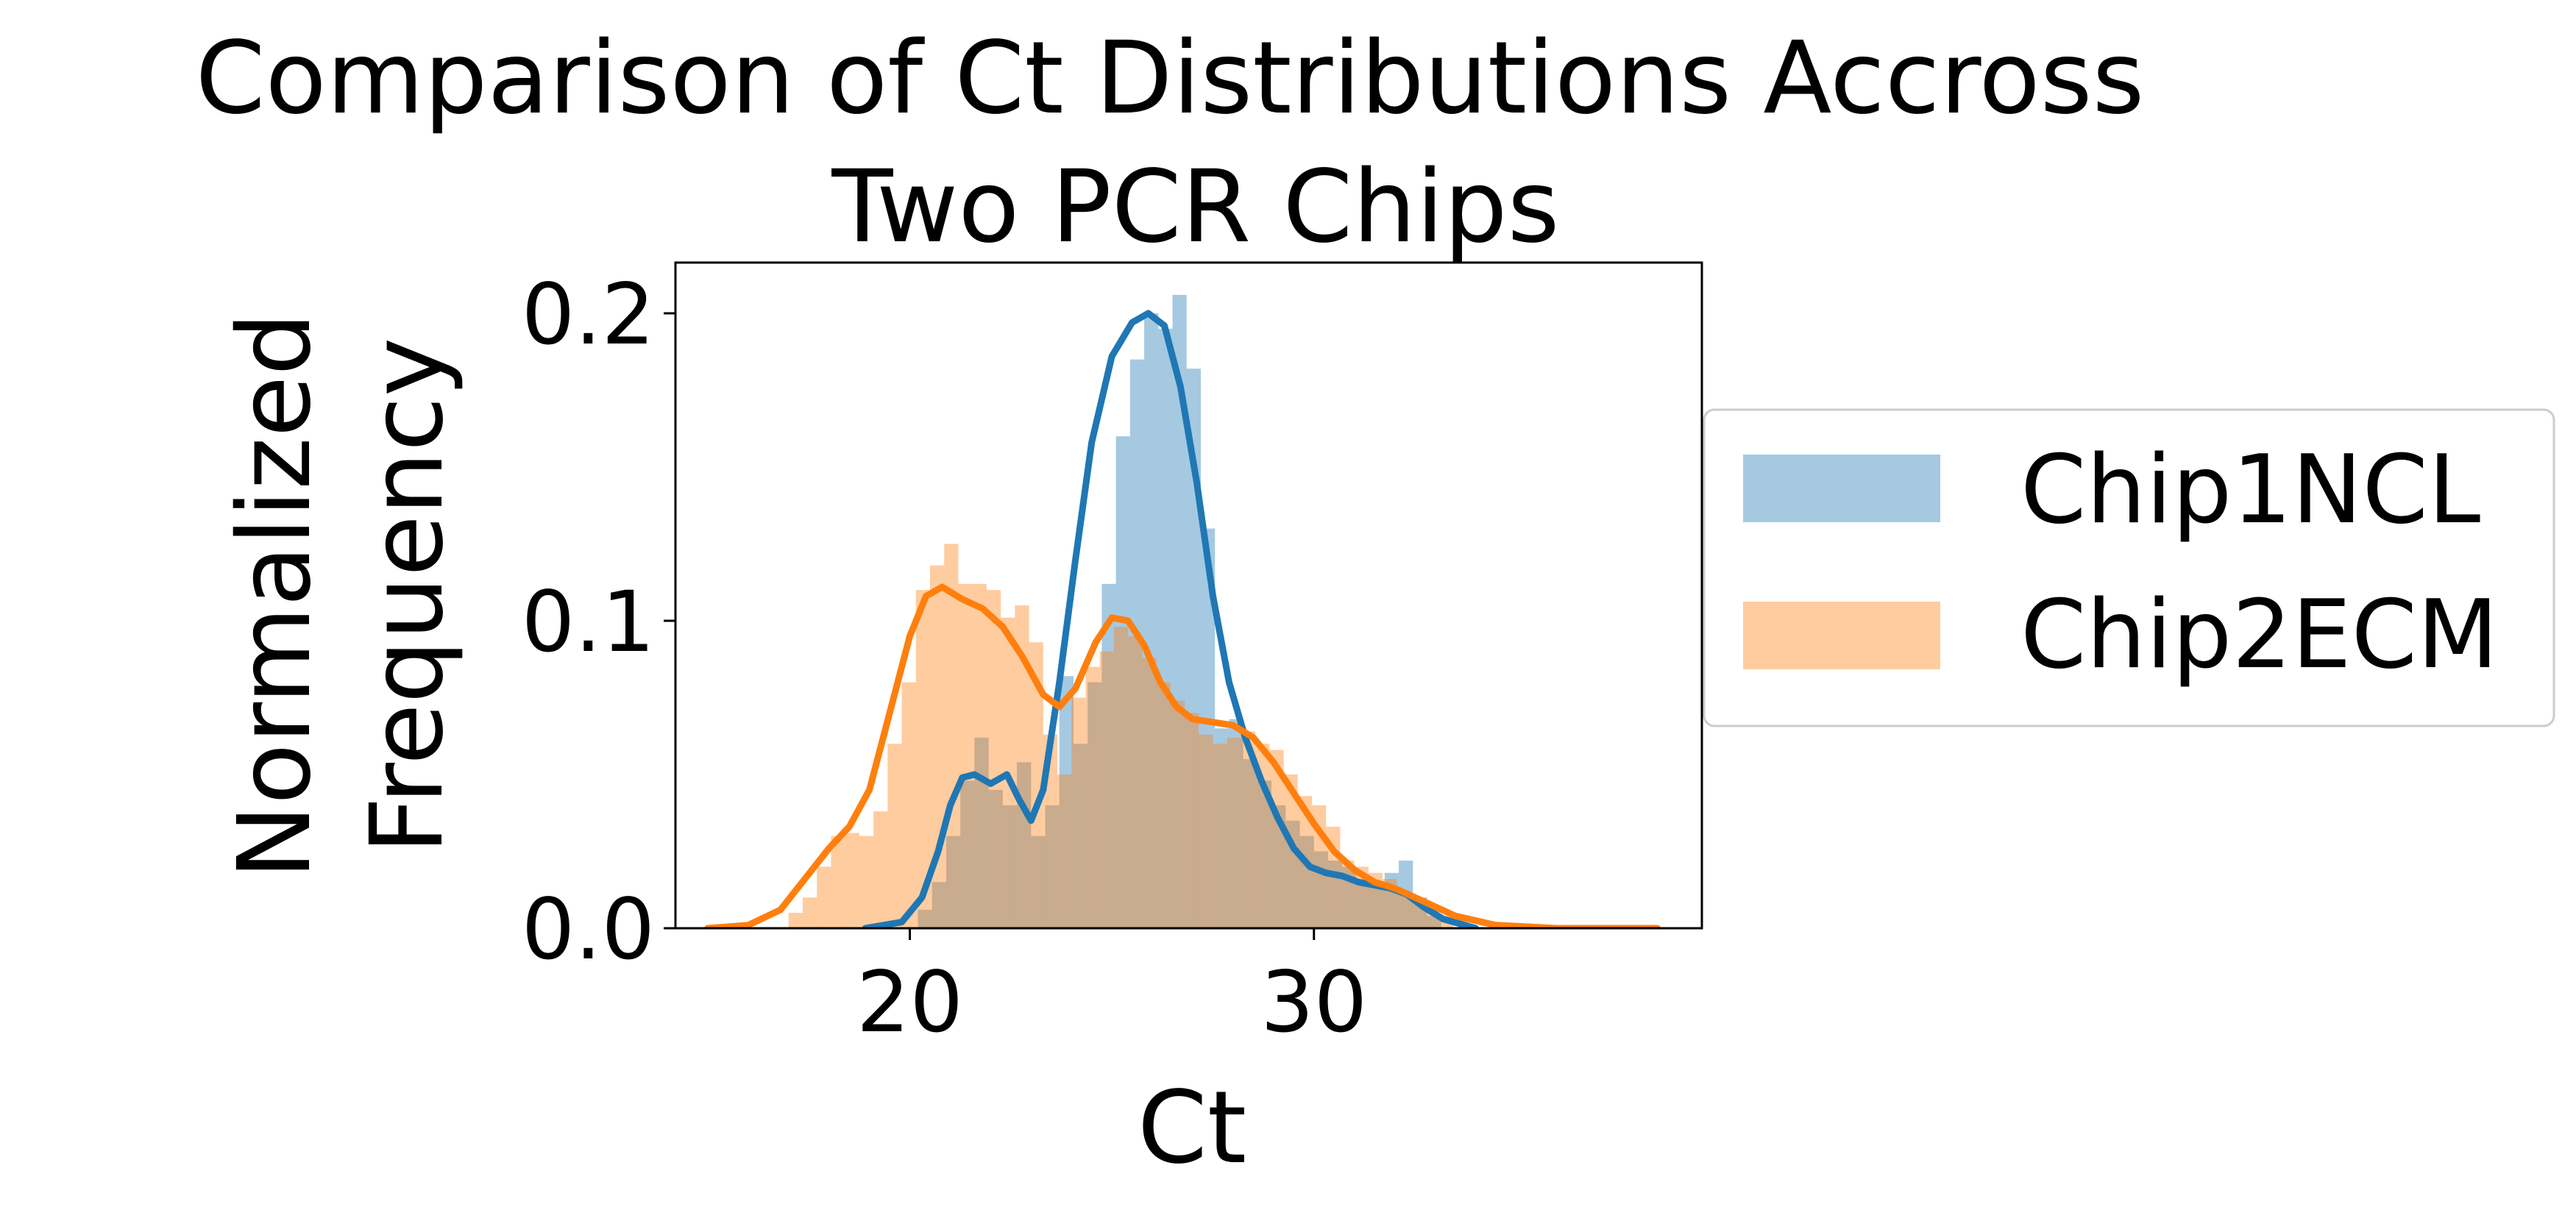  Describe the element at coordinates (909, 1002) in the screenshot. I see `x-tick-label-20: 20` at that location.